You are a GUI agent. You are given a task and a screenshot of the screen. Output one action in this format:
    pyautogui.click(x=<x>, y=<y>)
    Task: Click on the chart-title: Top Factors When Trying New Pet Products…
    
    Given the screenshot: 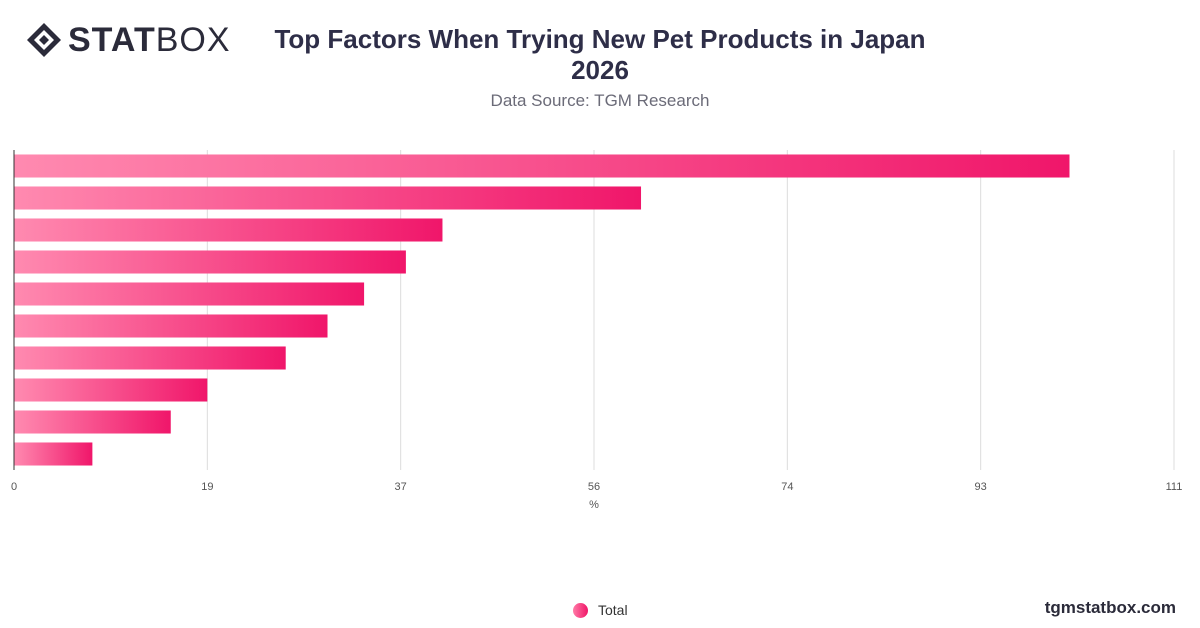 What is the action you would take?
    pyautogui.click(x=600, y=55)
    